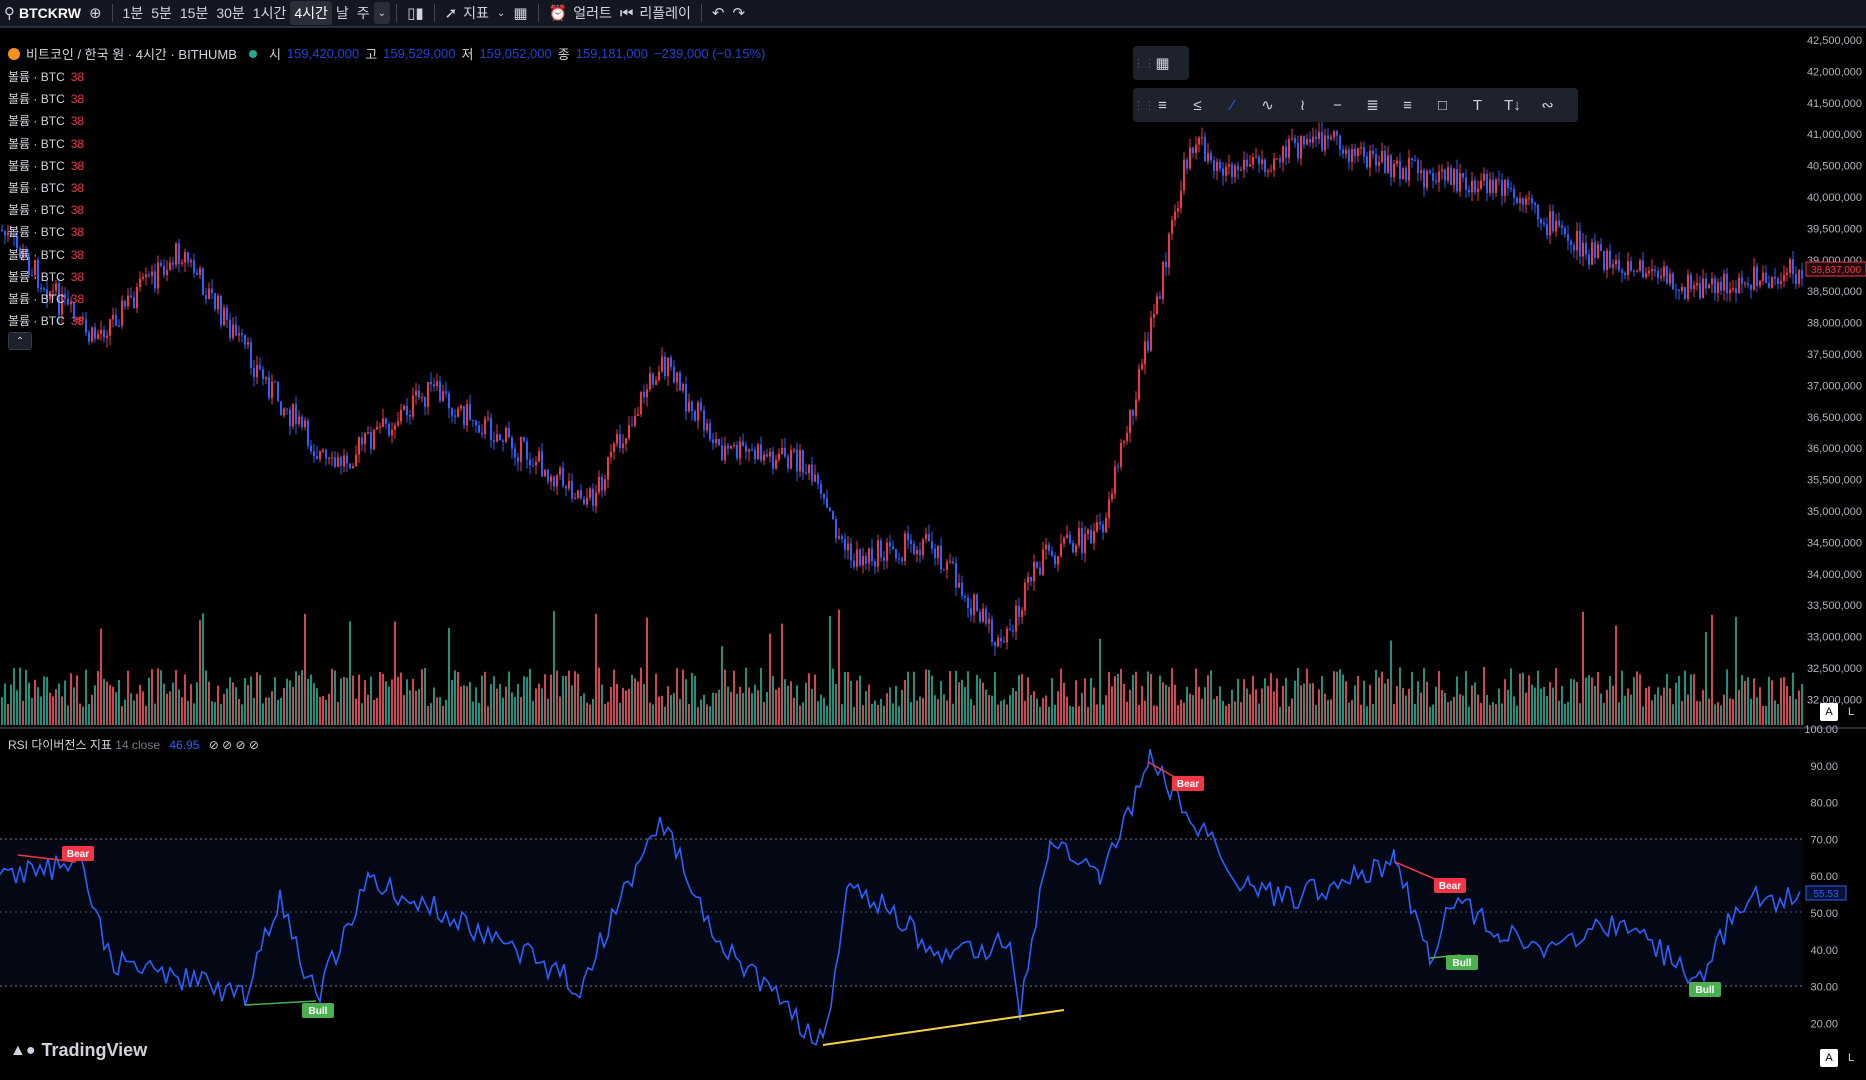 This screenshot has width=1866, height=1080. What do you see at coordinates (665, 13) in the screenshot?
I see `replay-label: 리플레이` at bounding box center [665, 13].